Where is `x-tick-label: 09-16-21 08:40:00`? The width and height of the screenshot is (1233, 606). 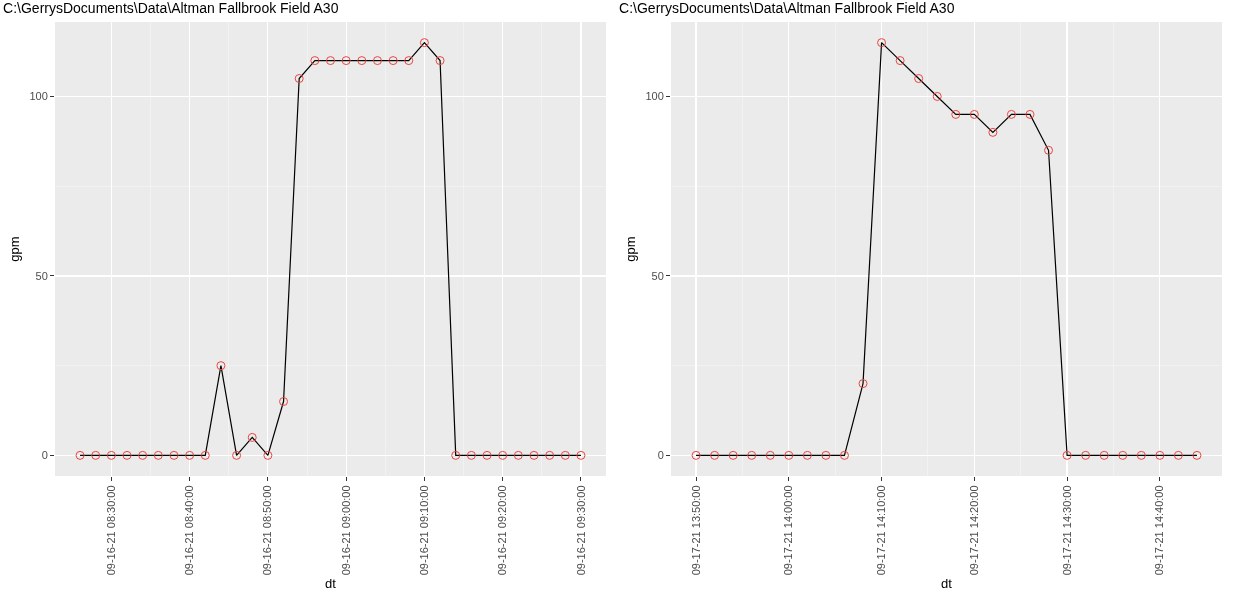 x-tick-label: 09-16-21 08:40:00 is located at coordinates (189, 530).